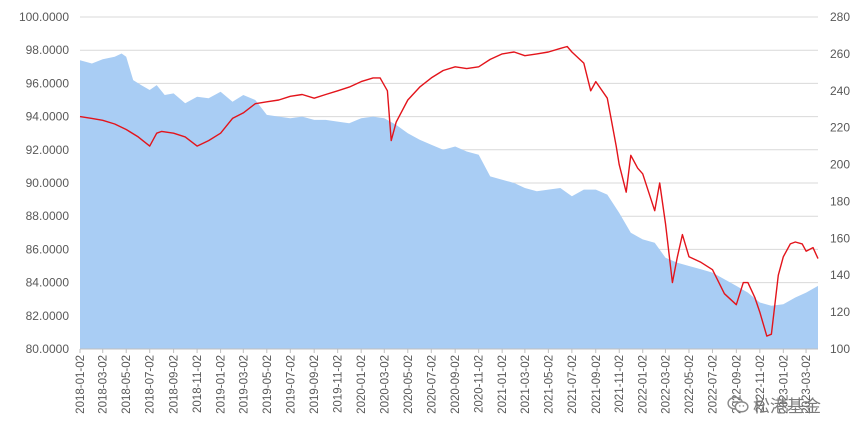 The image size is (865, 439). I want to click on right-axis-tick: 100, so click(840, 349).